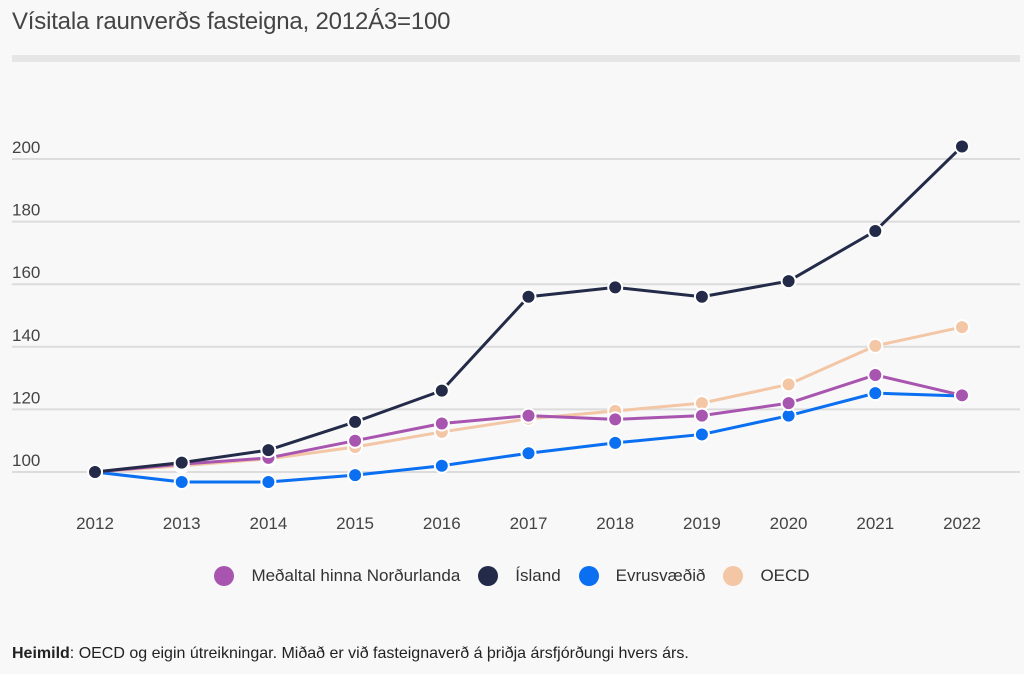  What do you see at coordinates (875, 523) in the screenshot?
I see `x-tick-label: 2021` at bounding box center [875, 523].